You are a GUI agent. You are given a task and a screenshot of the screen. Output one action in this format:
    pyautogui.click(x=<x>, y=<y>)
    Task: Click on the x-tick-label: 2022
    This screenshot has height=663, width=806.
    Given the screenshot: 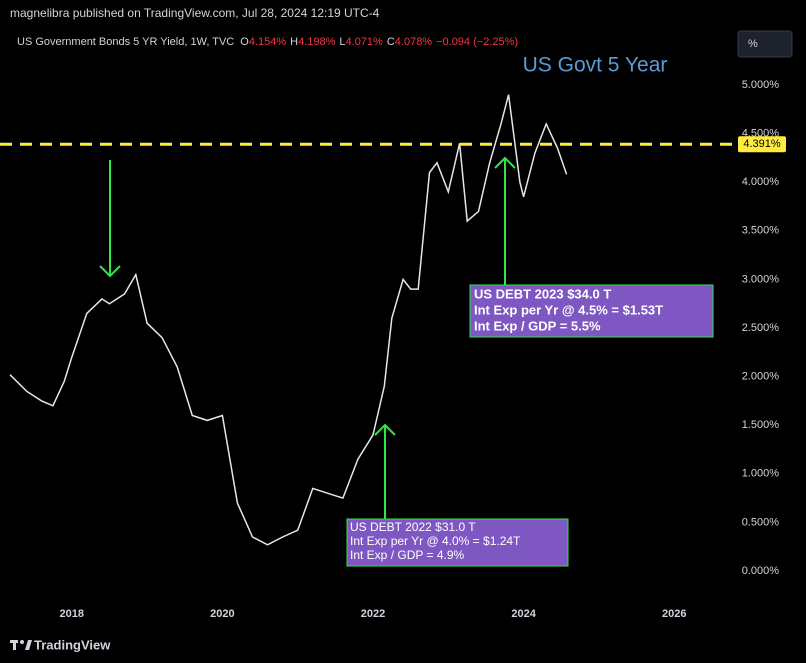 What is the action you would take?
    pyautogui.click(x=373, y=614)
    